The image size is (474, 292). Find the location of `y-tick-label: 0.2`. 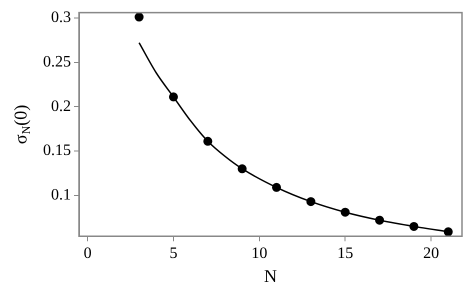

y-tick-label: 0.2 is located at coordinates (61, 106).